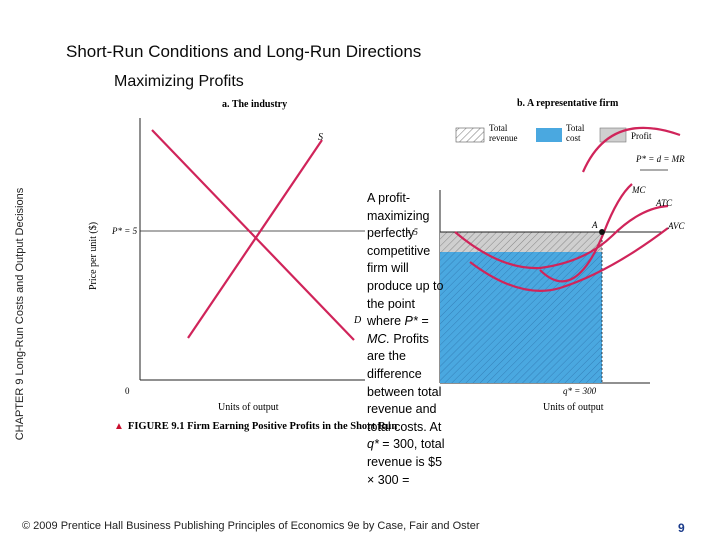 Image resolution: width=720 pixels, height=540 pixels. Describe the element at coordinates (580, 391) in the screenshot. I see `quantity-label: q* = 300` at that location.